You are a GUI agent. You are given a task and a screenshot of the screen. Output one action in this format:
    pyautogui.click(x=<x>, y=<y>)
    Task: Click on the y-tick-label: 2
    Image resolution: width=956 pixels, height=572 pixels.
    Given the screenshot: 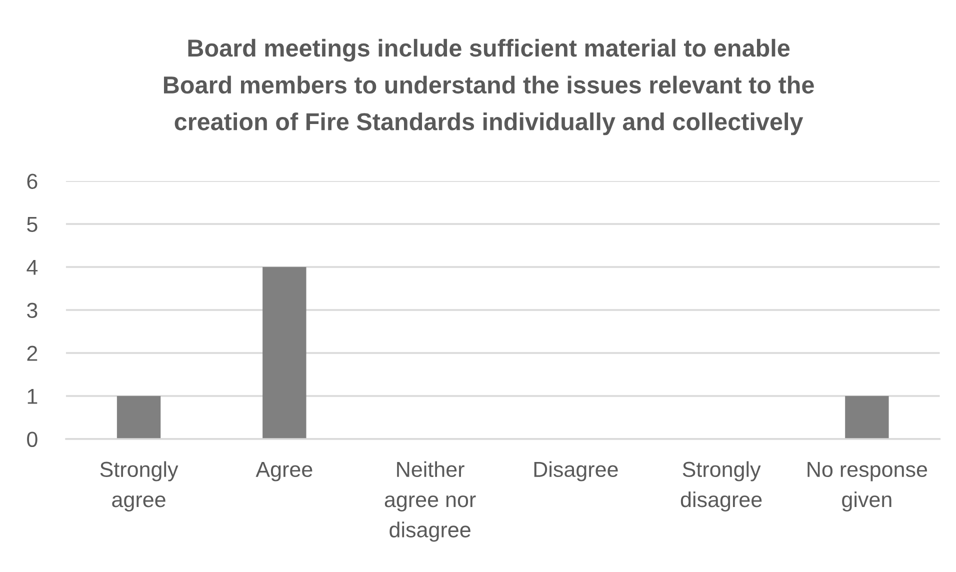 What is the action you would take?
    pyautogui.click(x=32, y=353)
    